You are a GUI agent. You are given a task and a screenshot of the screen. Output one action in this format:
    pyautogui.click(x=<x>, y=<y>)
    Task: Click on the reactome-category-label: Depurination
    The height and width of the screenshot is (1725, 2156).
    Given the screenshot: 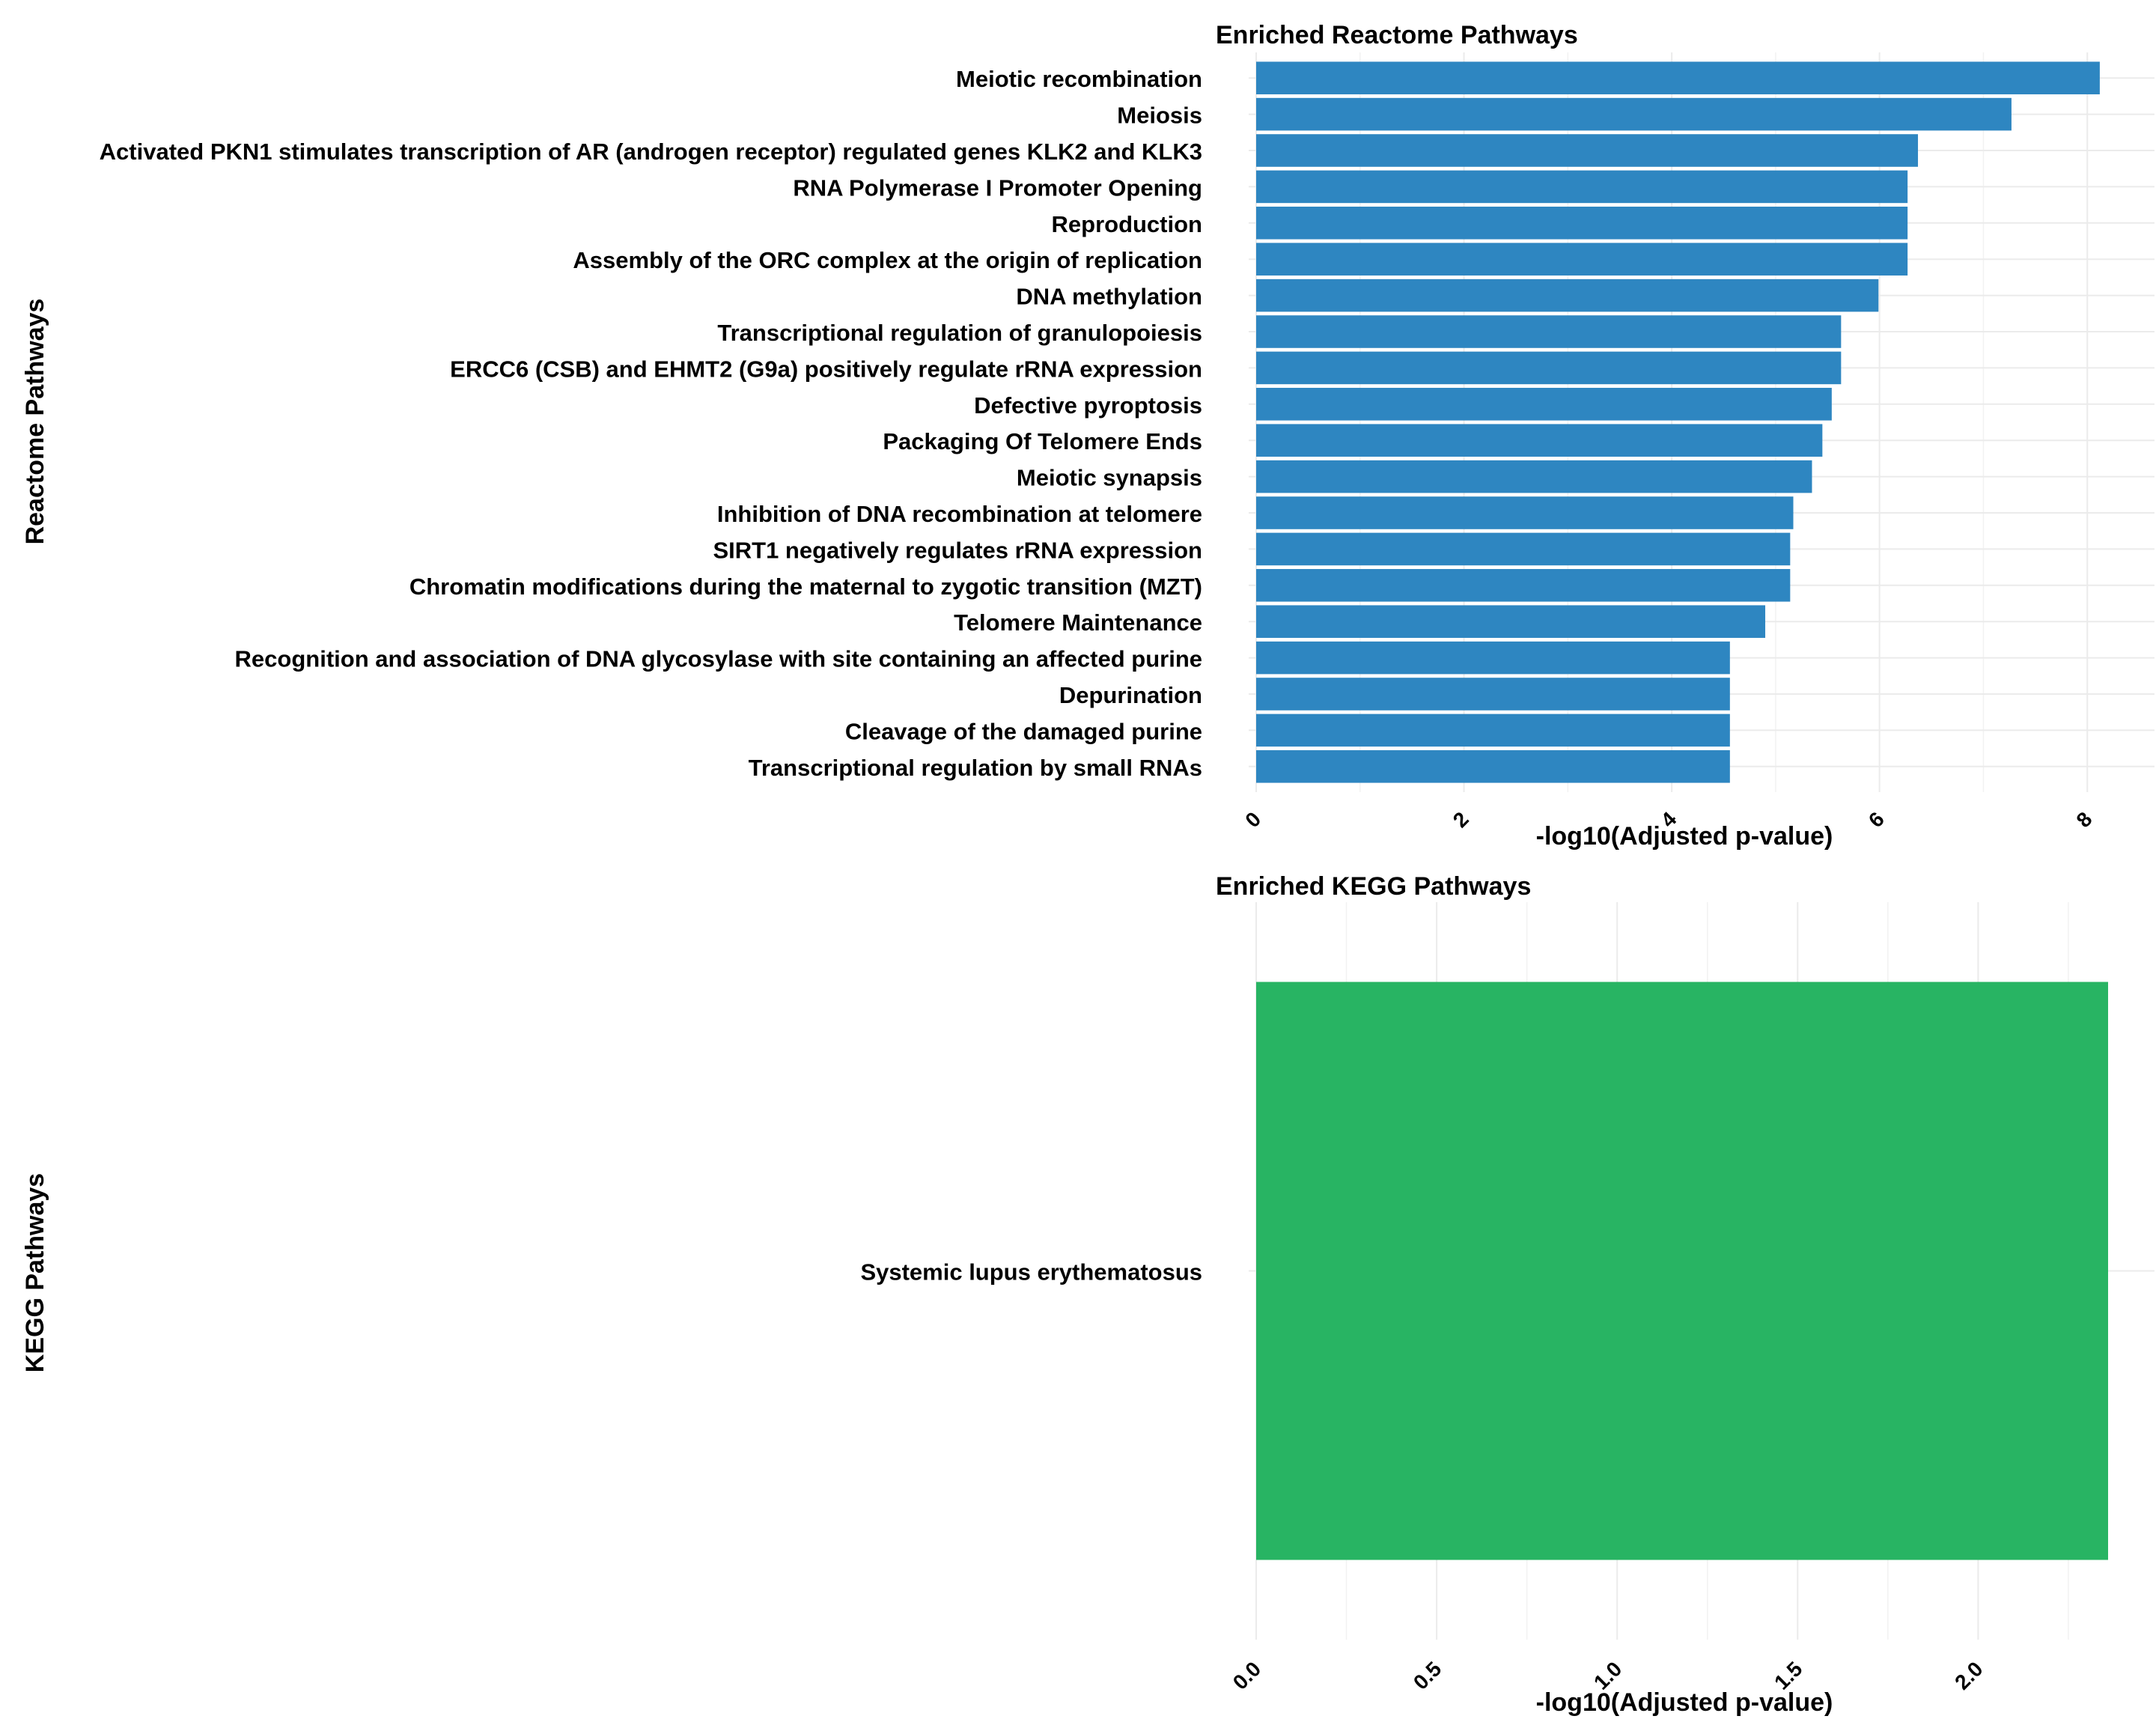 What is the action you would take?
    pyautogui.click(x=1130, y=695)
    